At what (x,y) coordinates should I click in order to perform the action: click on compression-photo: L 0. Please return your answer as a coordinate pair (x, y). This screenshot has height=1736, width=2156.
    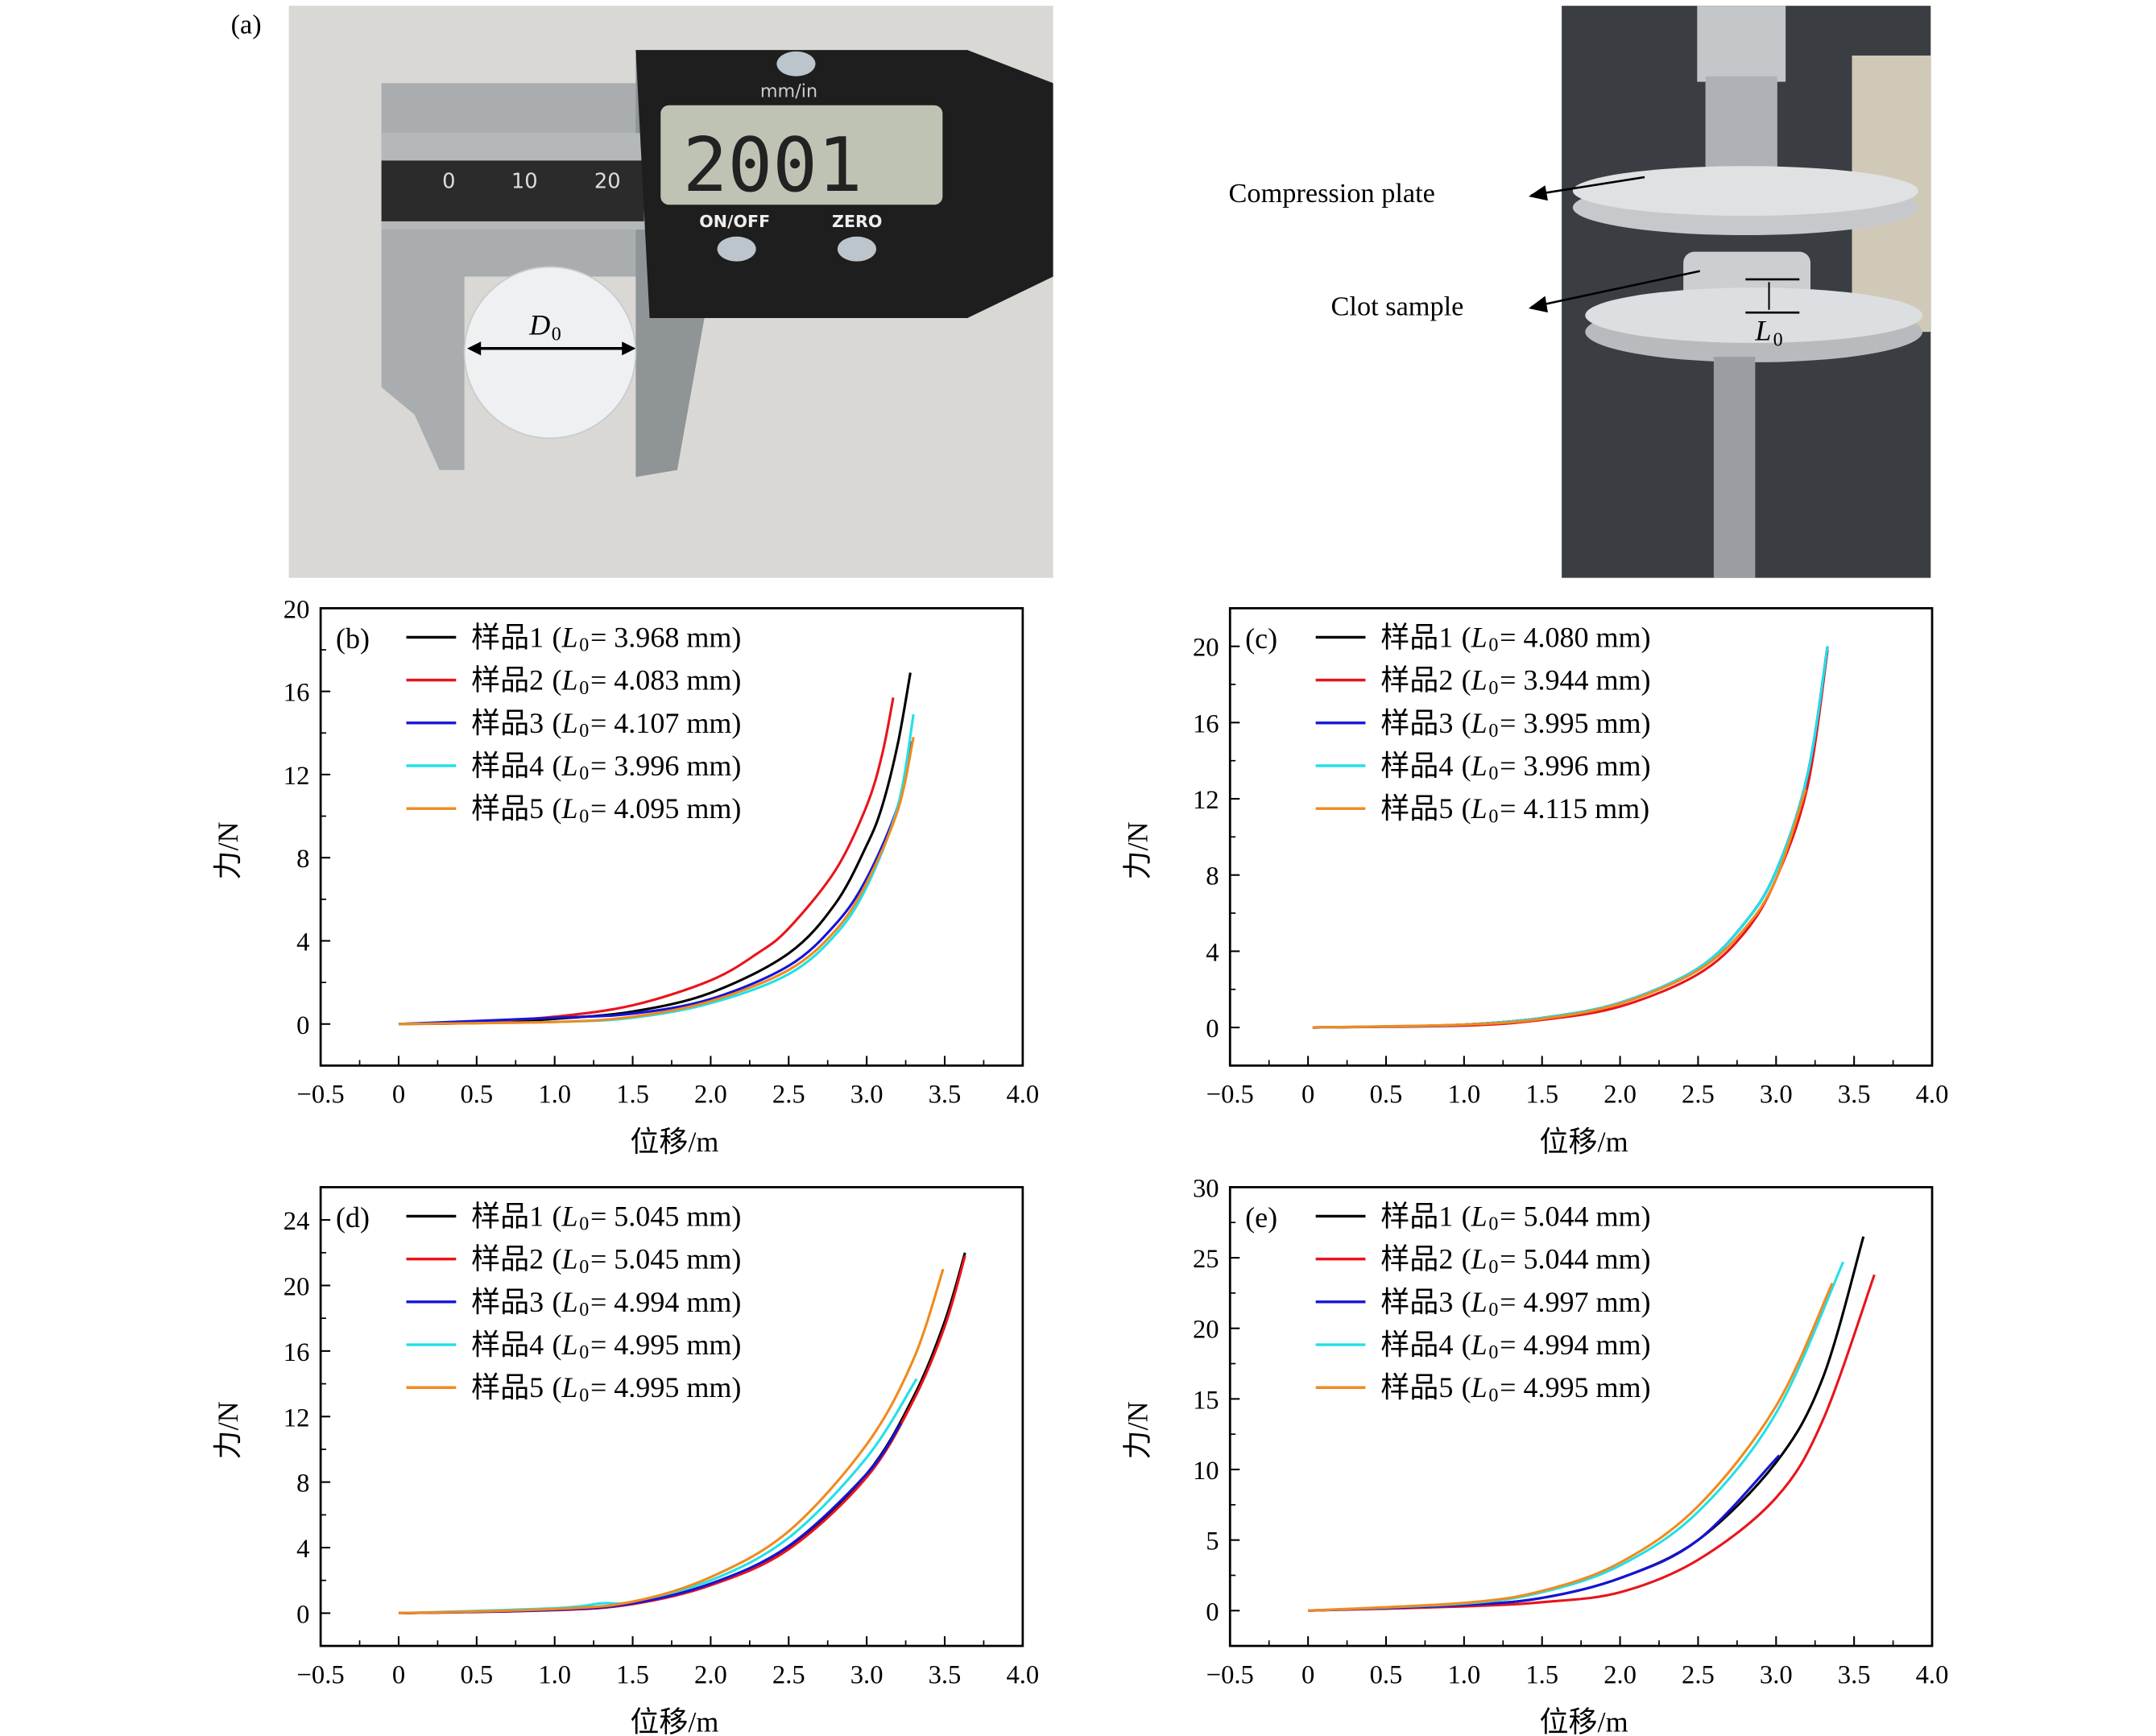
    Looking at the image, I should click on (1746, 292).